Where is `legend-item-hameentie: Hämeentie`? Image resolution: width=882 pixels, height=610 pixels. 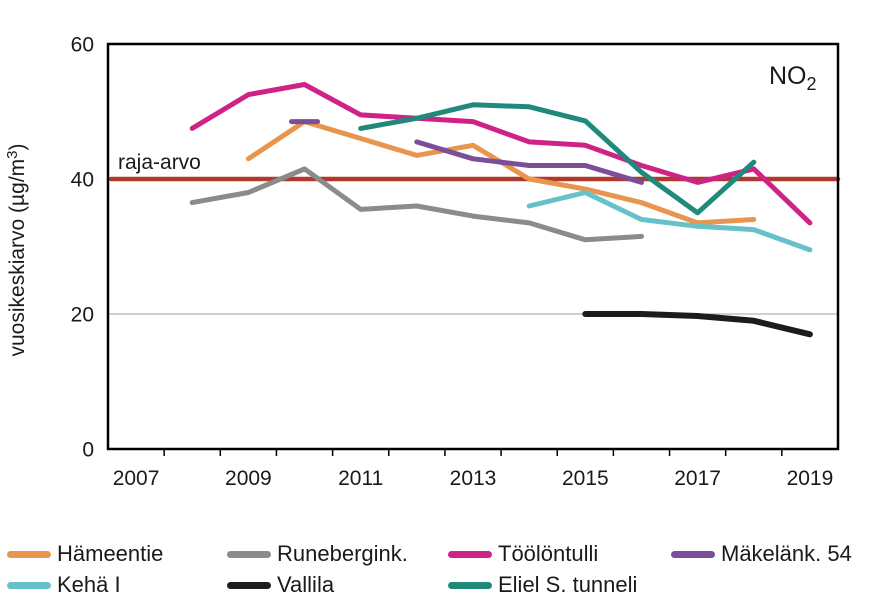 legend-item-hameentie: Hämeentie is located at coordinates (85, 554).